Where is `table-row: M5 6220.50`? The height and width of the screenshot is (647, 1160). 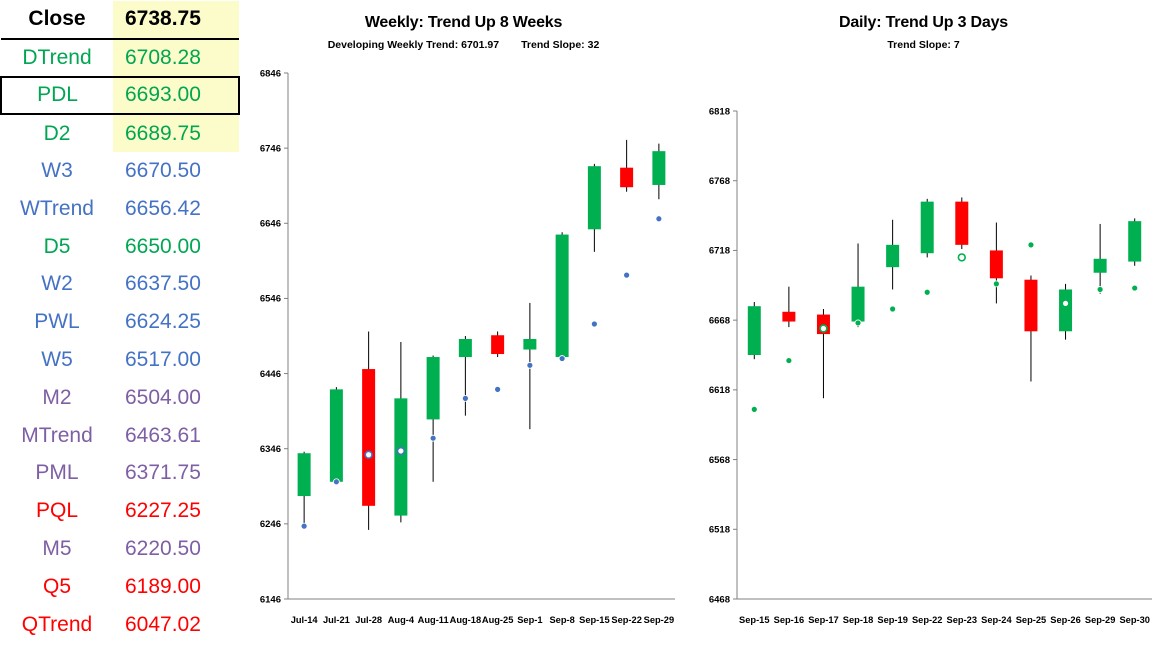
table-row: M5 6220.50 is located at coordinates (120, 549).